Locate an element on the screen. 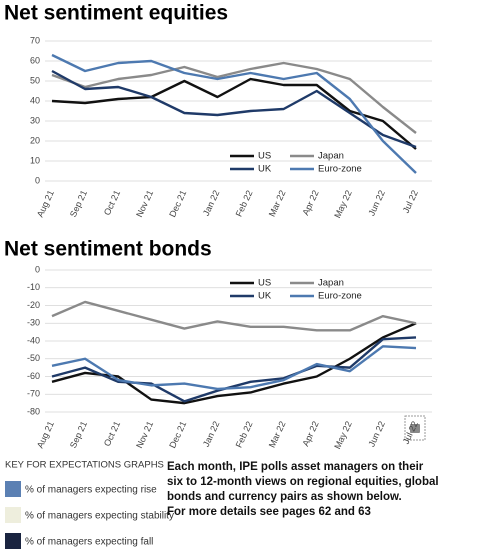  y-tick-label: -40 is located at coordinates (33, 340).